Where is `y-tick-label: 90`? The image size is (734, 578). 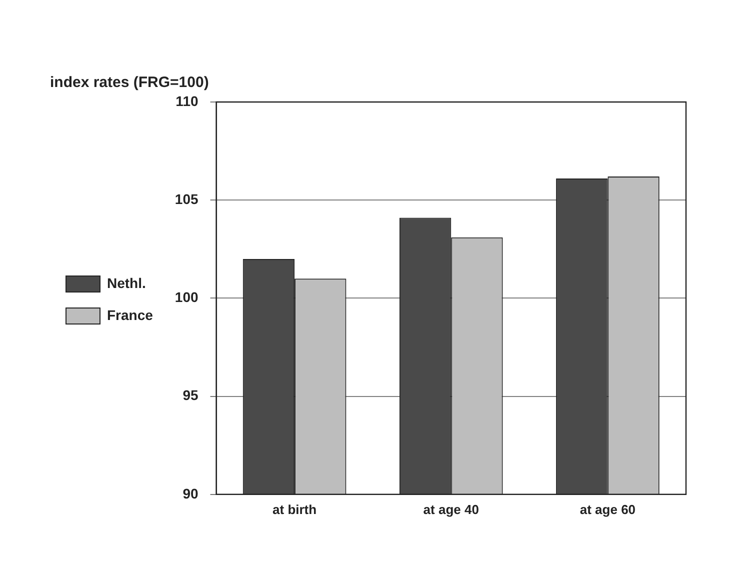 y-tick-label: 90 is located at coordinates (190, 493).